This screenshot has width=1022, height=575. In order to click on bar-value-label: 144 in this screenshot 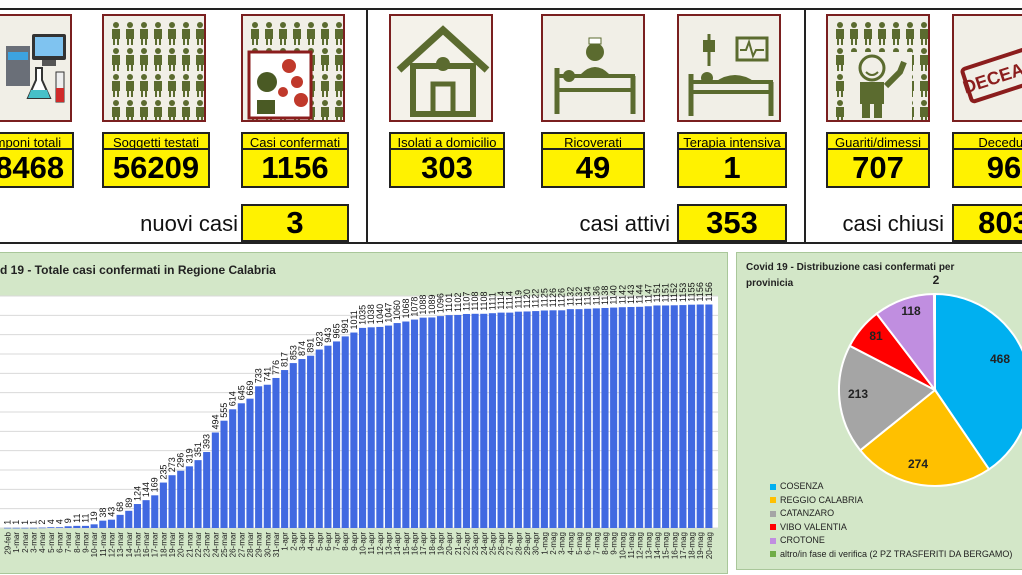, I will do `click(146, 489)`.